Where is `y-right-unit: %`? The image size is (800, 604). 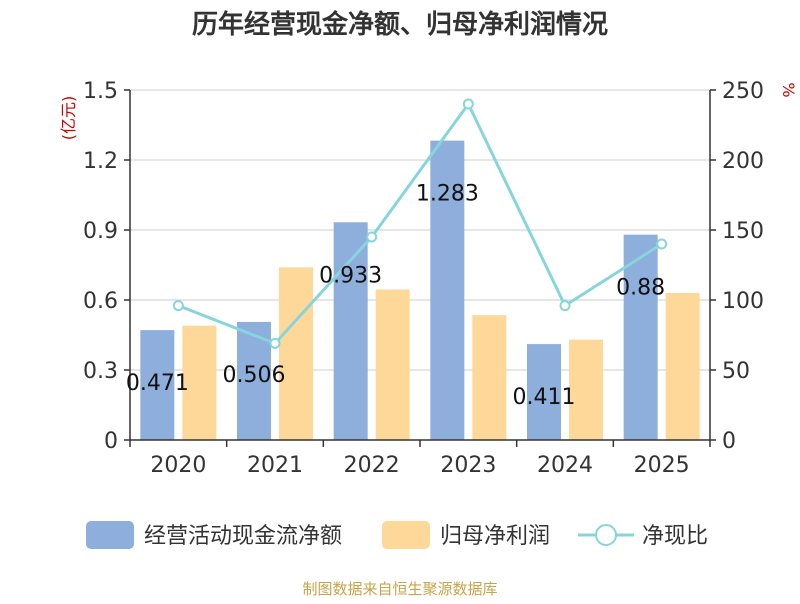 y-right-unit: % is located at coordinates (788, 89).